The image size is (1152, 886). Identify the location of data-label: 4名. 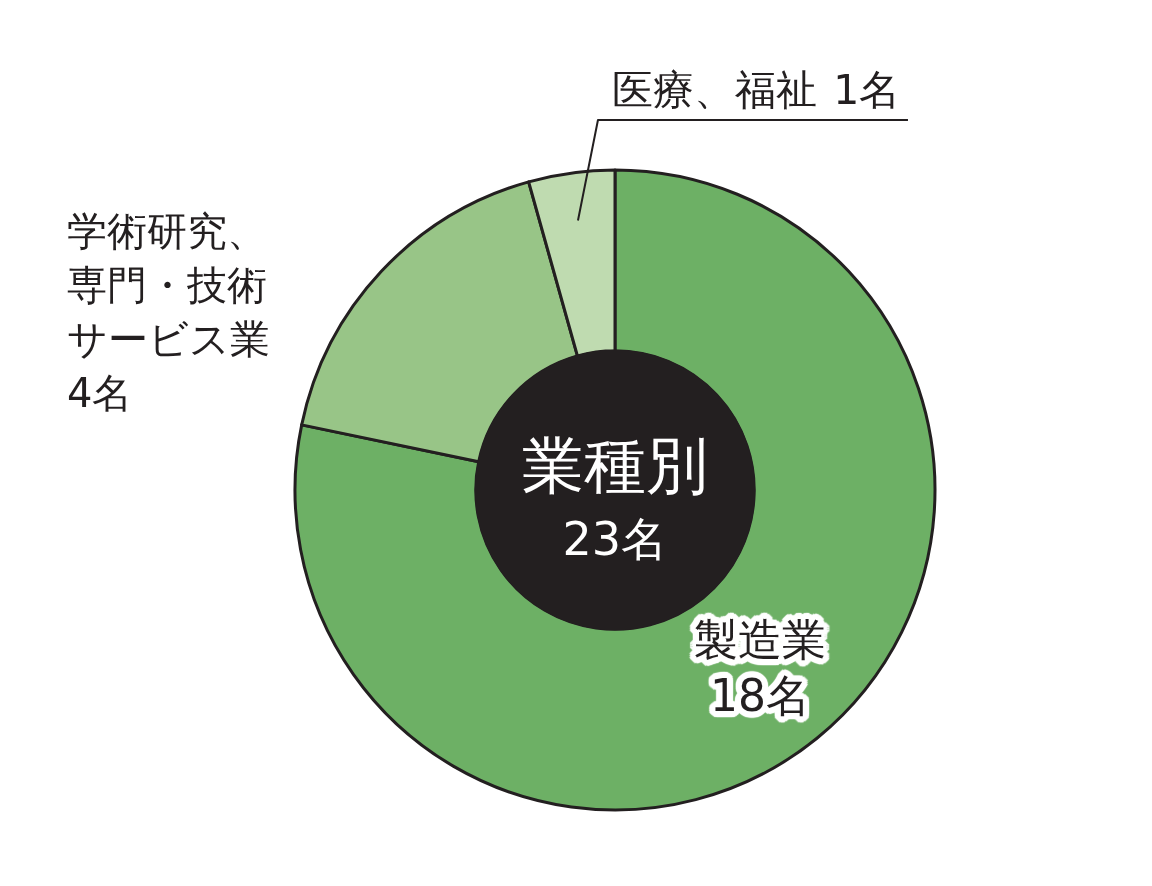
(100, 392).